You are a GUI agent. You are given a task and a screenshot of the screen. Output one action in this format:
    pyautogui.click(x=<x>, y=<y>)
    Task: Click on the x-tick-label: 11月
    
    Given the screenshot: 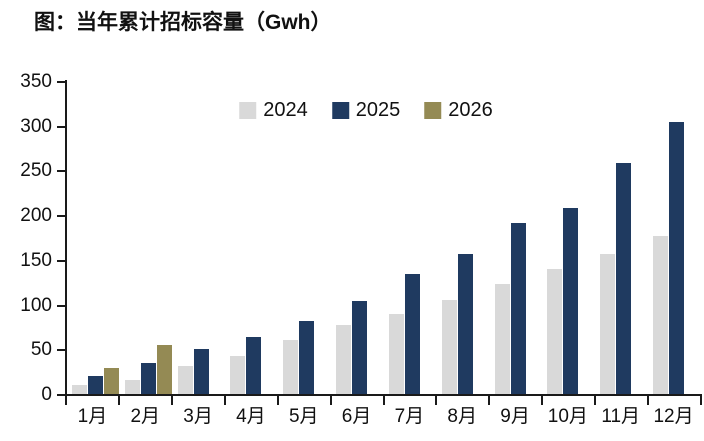 What is the action you would take?
    pyautogui.click(x=621, y=416)
    